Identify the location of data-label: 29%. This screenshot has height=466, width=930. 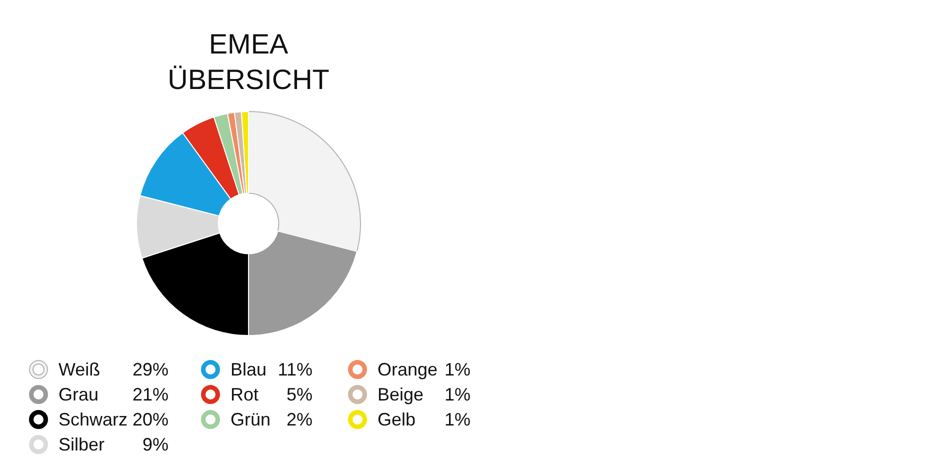
(150, 370).